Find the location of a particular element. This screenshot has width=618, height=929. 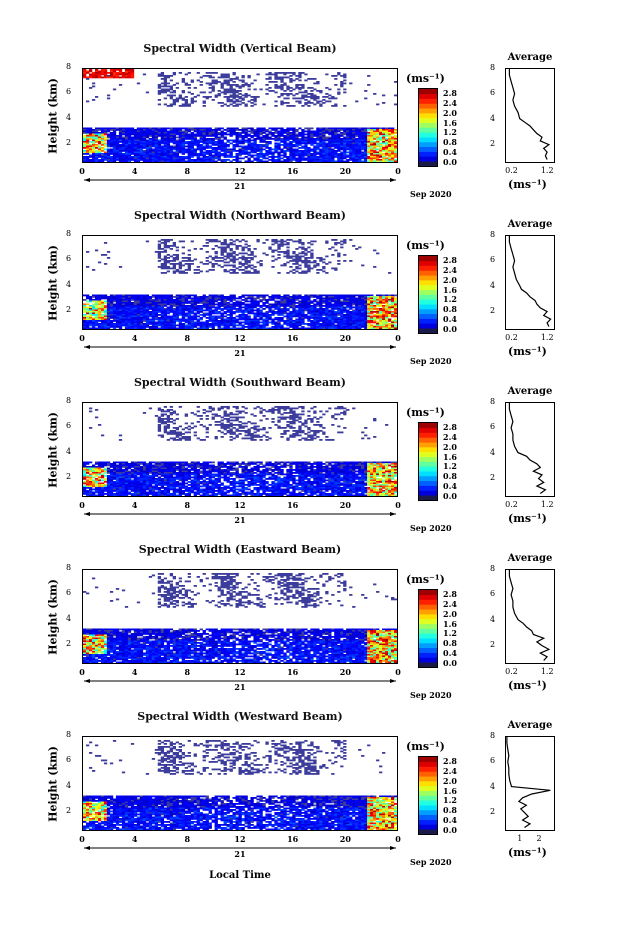

average-profile-line is located at coordinates (529, 114).